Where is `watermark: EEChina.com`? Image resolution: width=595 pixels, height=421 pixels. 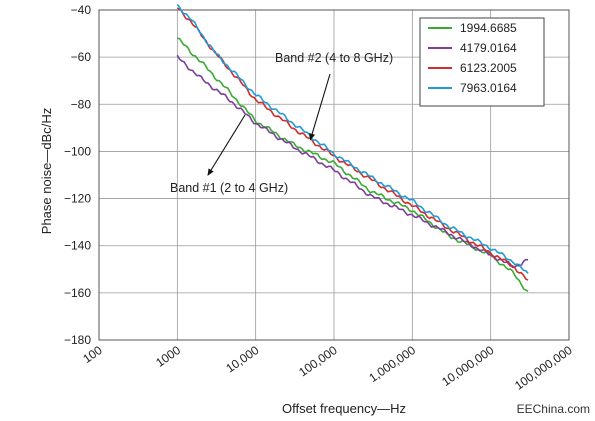 watermark: EEChina.com is located at coordinates (553, 409).